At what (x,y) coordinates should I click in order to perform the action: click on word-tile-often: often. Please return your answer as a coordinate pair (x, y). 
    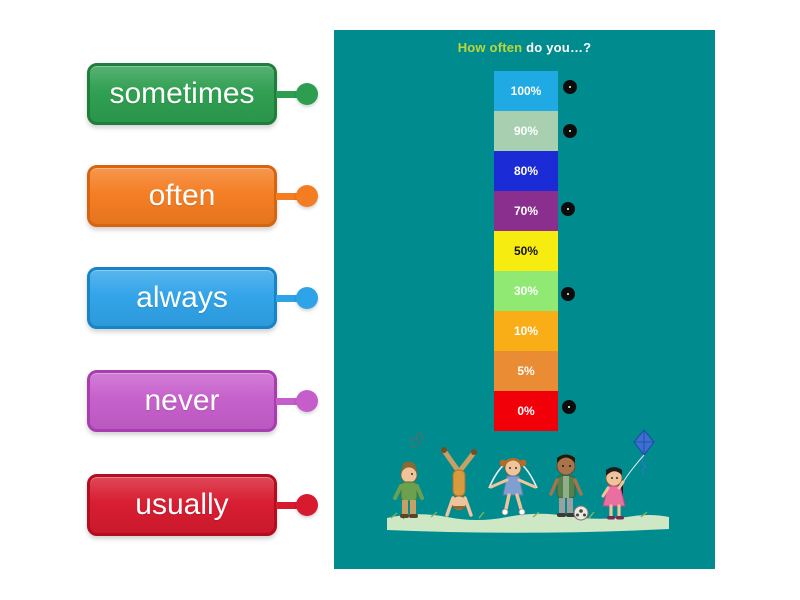
    Looking at the image, I should click on (202, 196).